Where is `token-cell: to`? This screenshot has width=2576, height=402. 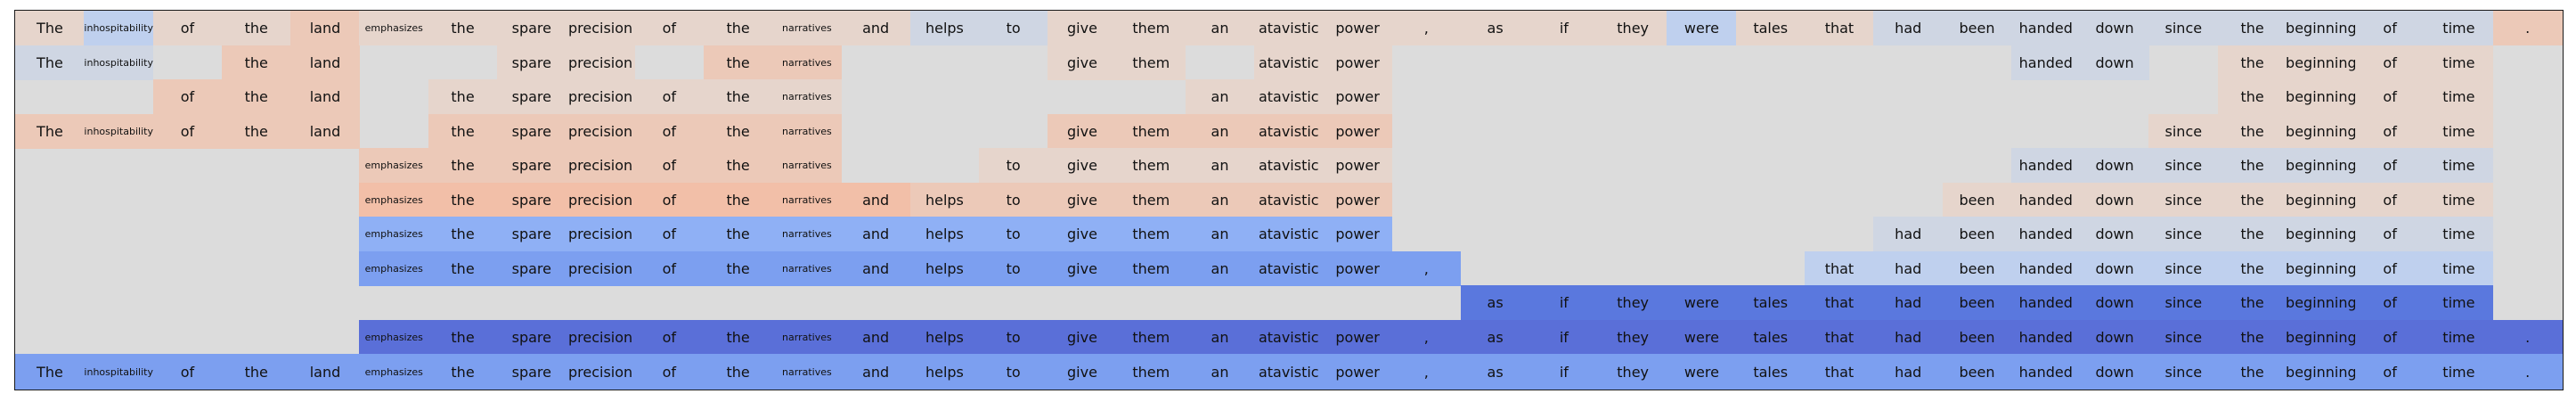
token-cell: to is located at coordinates (1013, 166).